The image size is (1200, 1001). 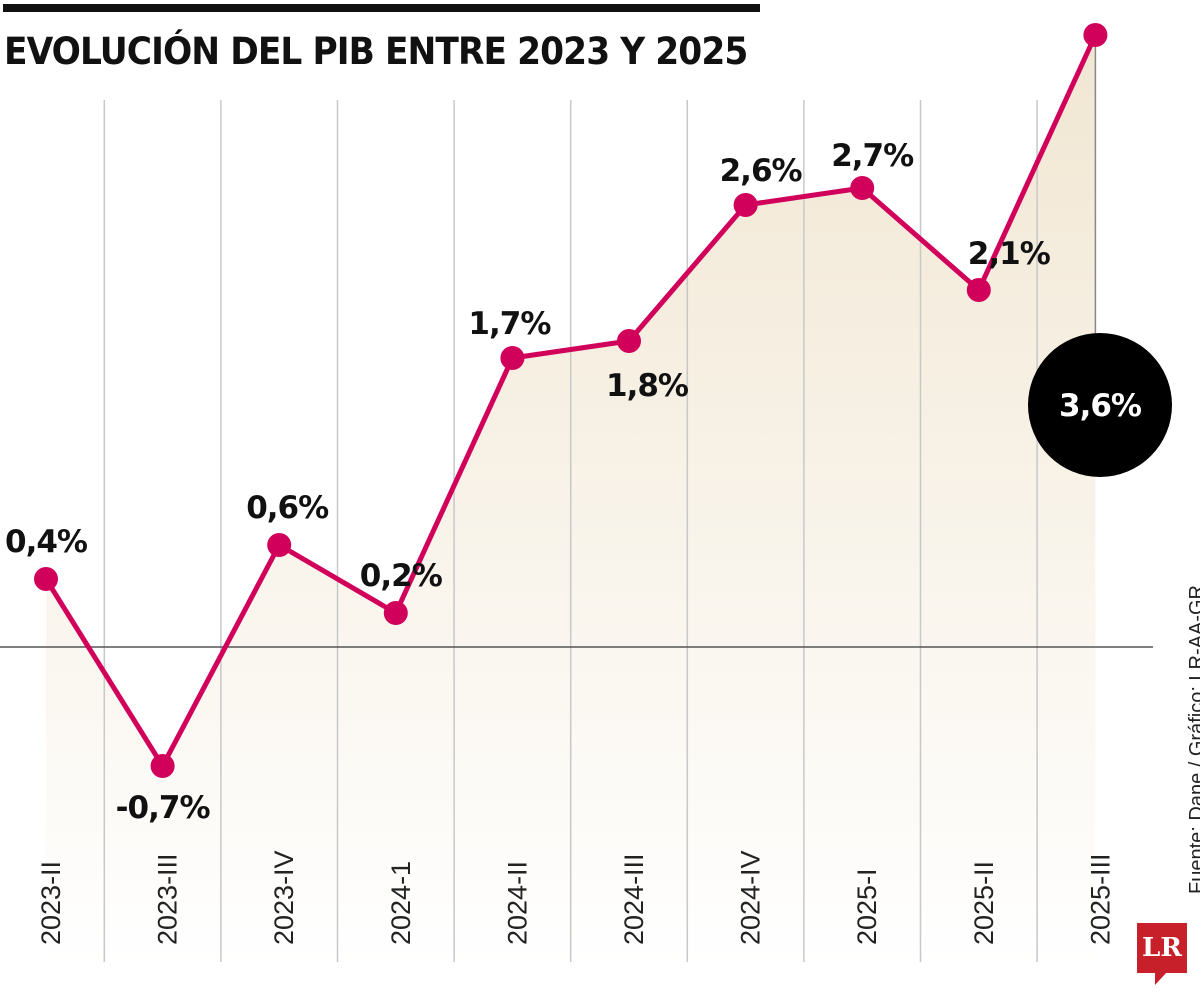 I want to click on data-label: 1,8%, so click(x=647, y=386).